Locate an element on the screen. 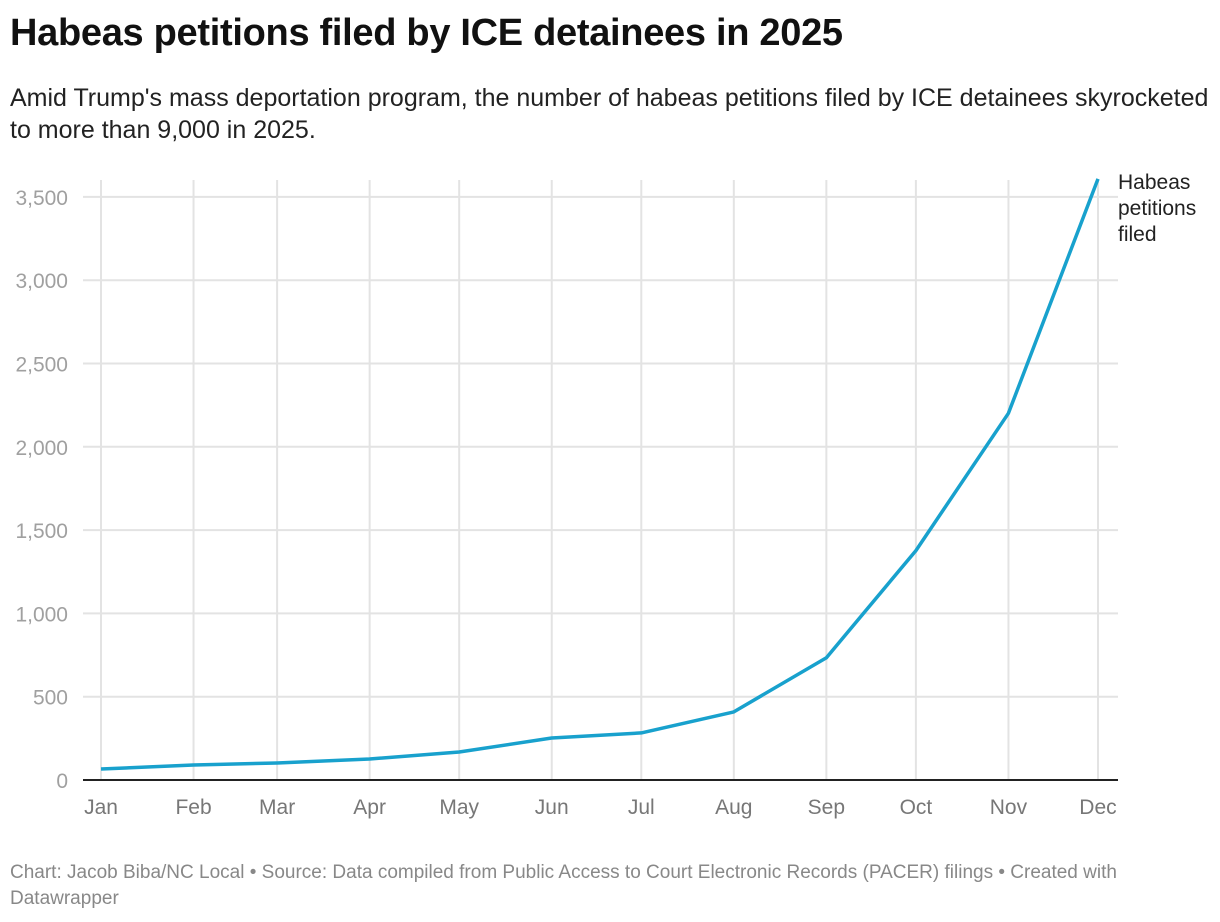 The height and width of the screenshot is (922, 1220). x-tick-label: Jul is located at coordinates (641, 807).